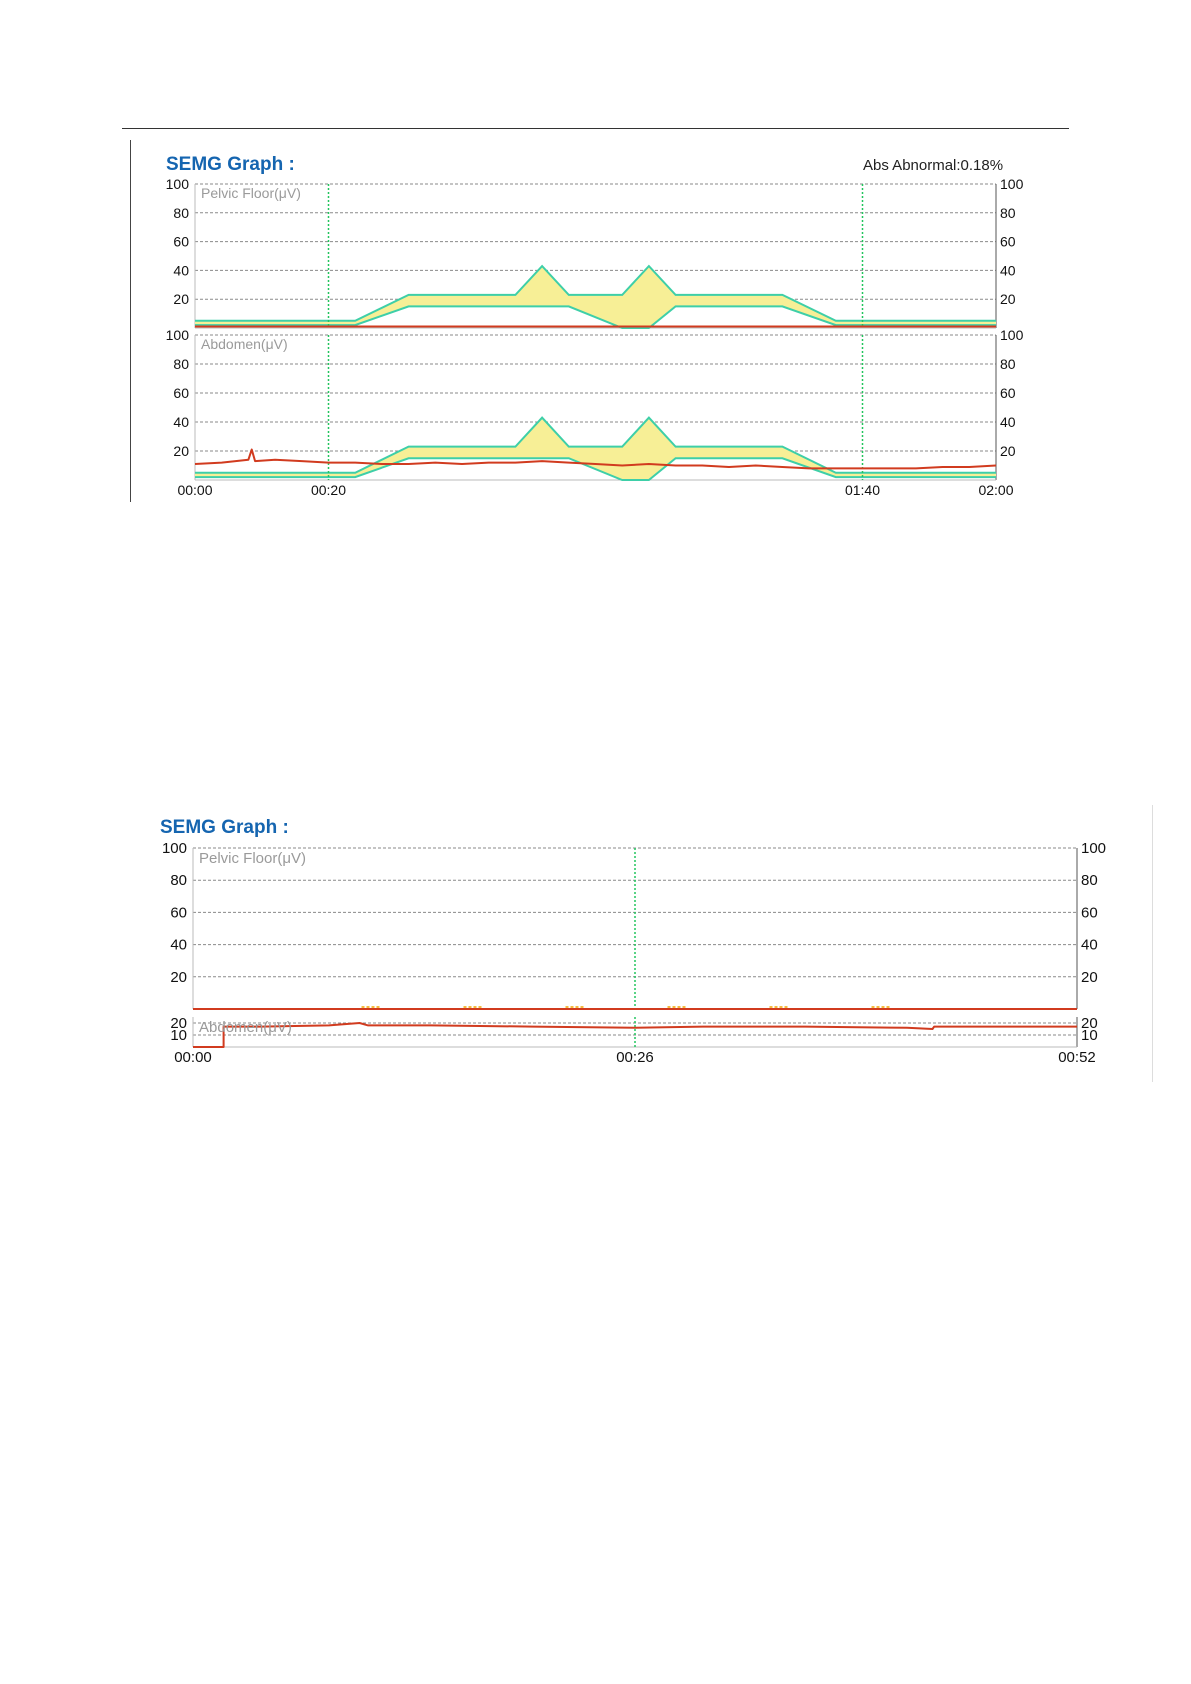 The height and width of the screenshot is (1684, 1191). Describe the element at coordinates (130, 321) in the screenshot. I see `left-margin-rule` at that location.